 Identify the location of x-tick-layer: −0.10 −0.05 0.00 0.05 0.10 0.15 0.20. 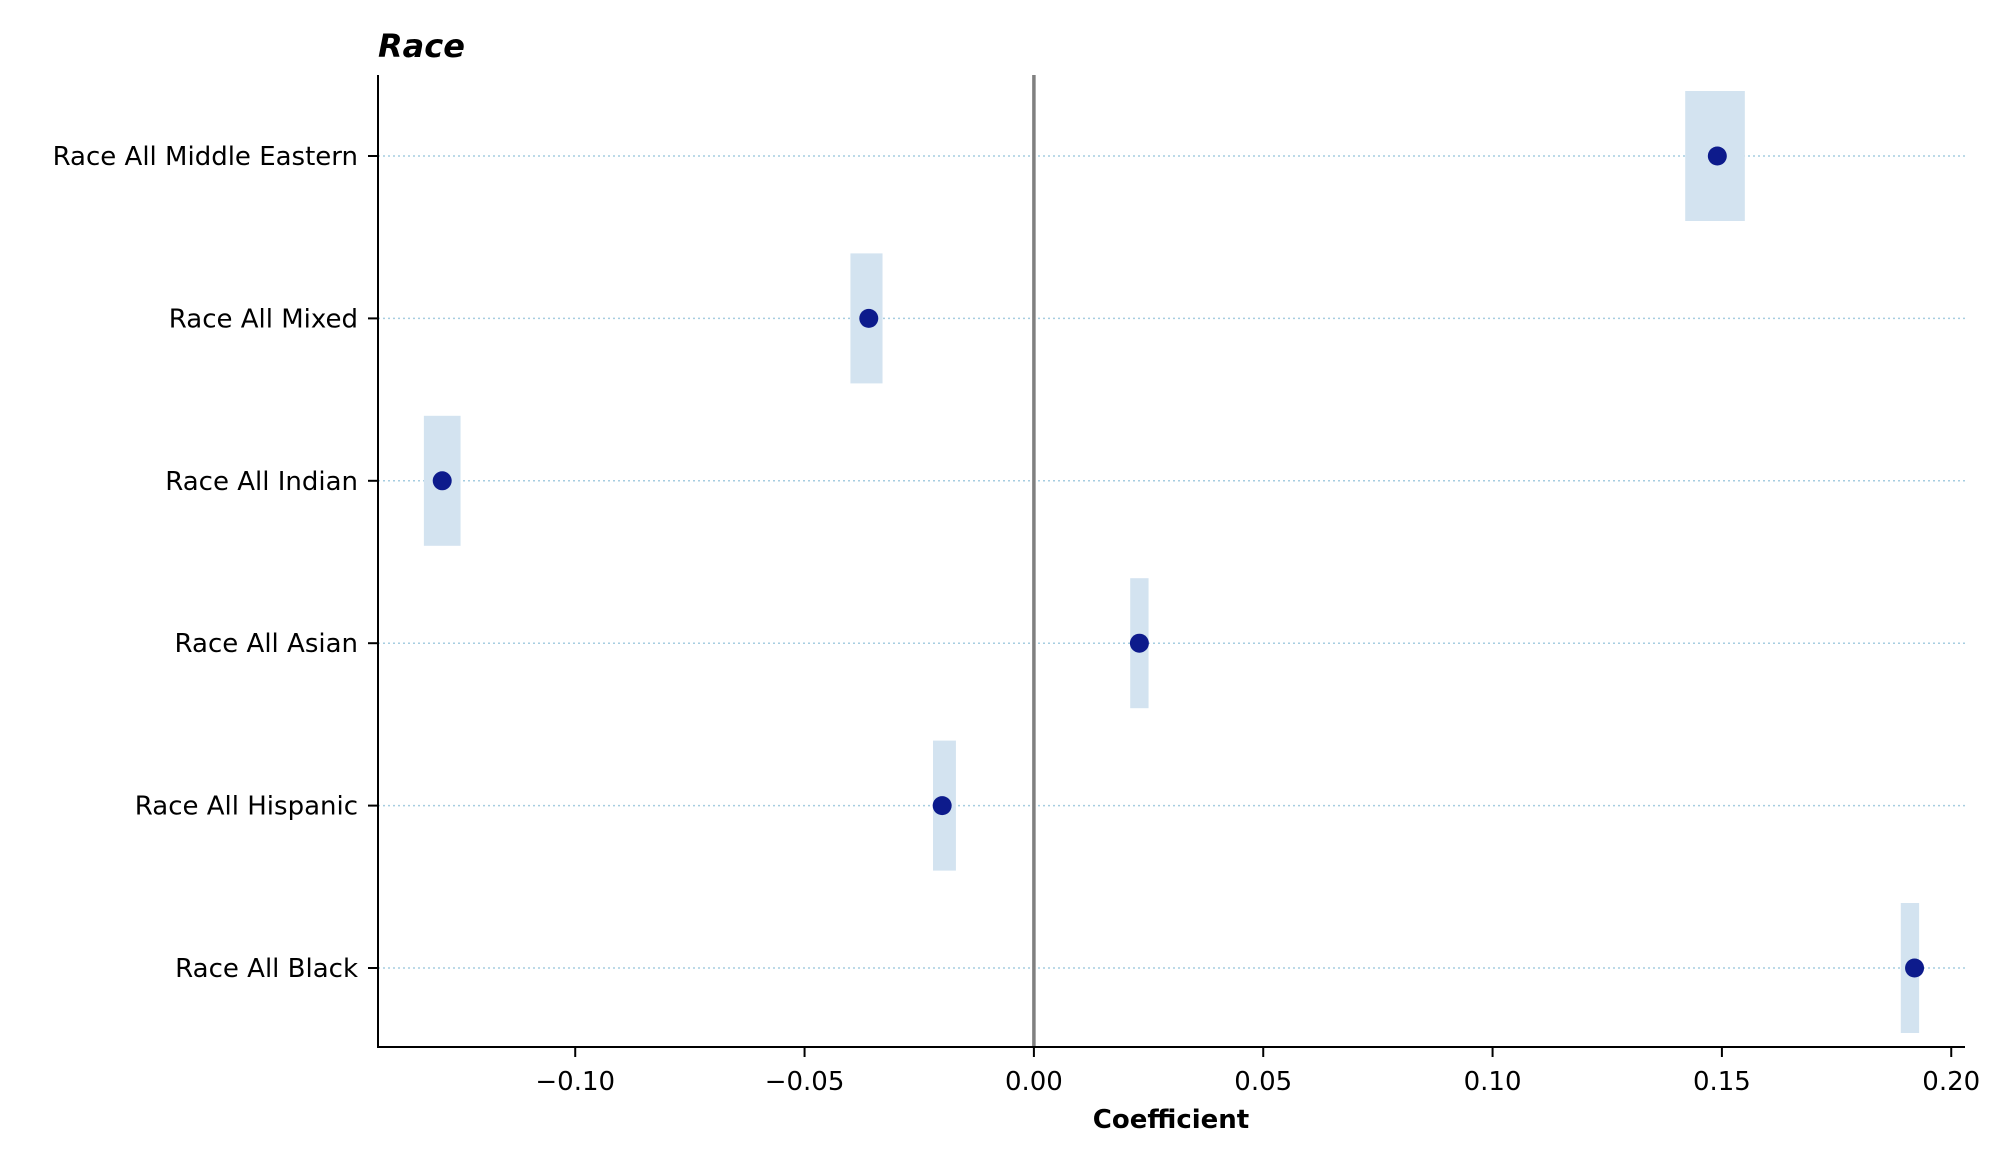
(1257, 1072).